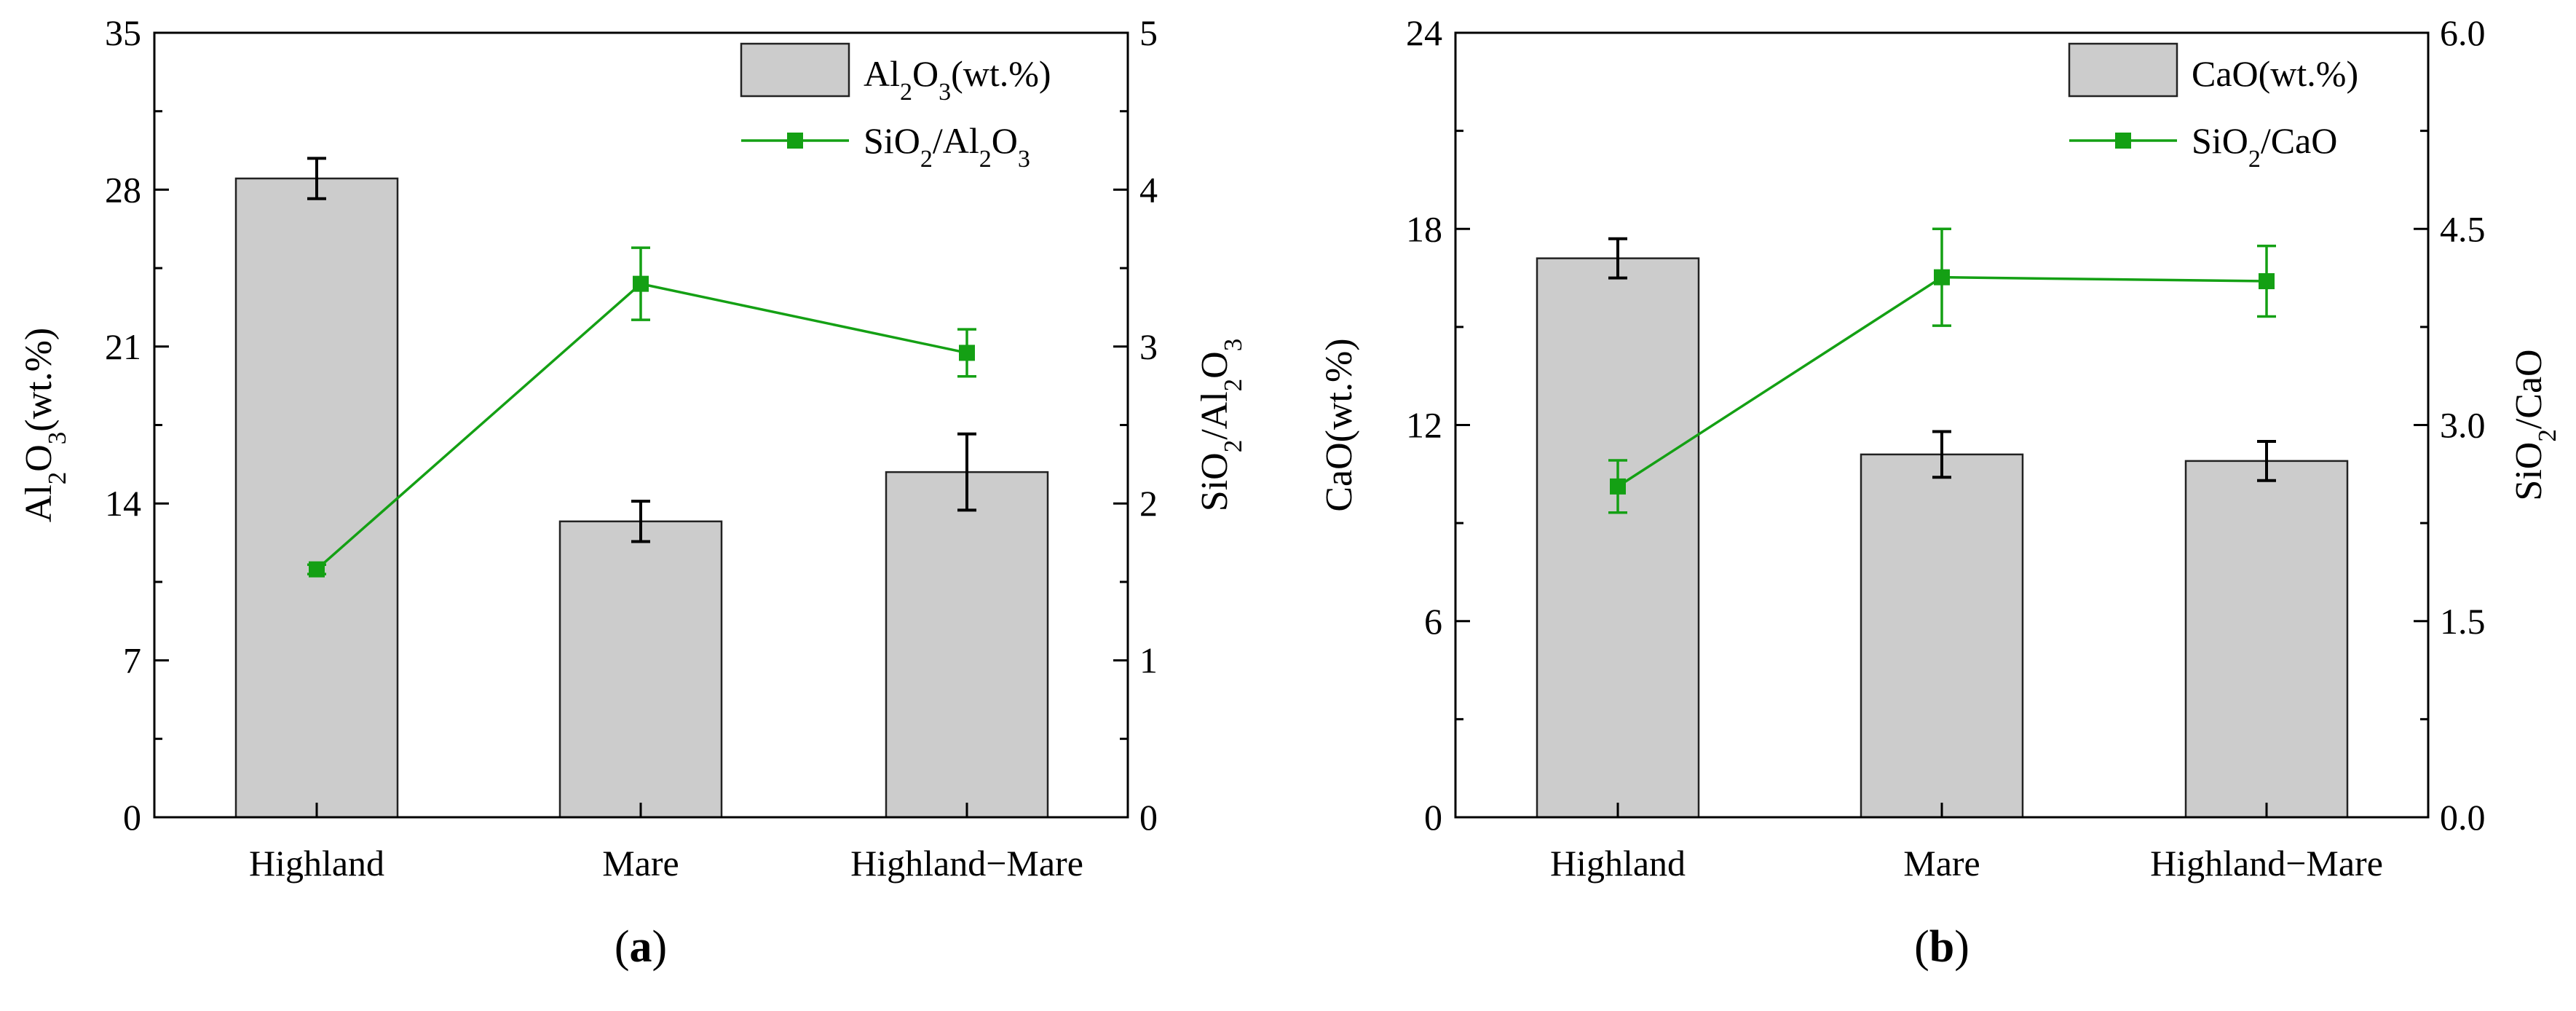 This screenshot has width=2576, height=1011. What do you see at coordinates (1148, 503) in the screenshot?
I see `right-tick-label: 2` at bounding box center [1148, 503].